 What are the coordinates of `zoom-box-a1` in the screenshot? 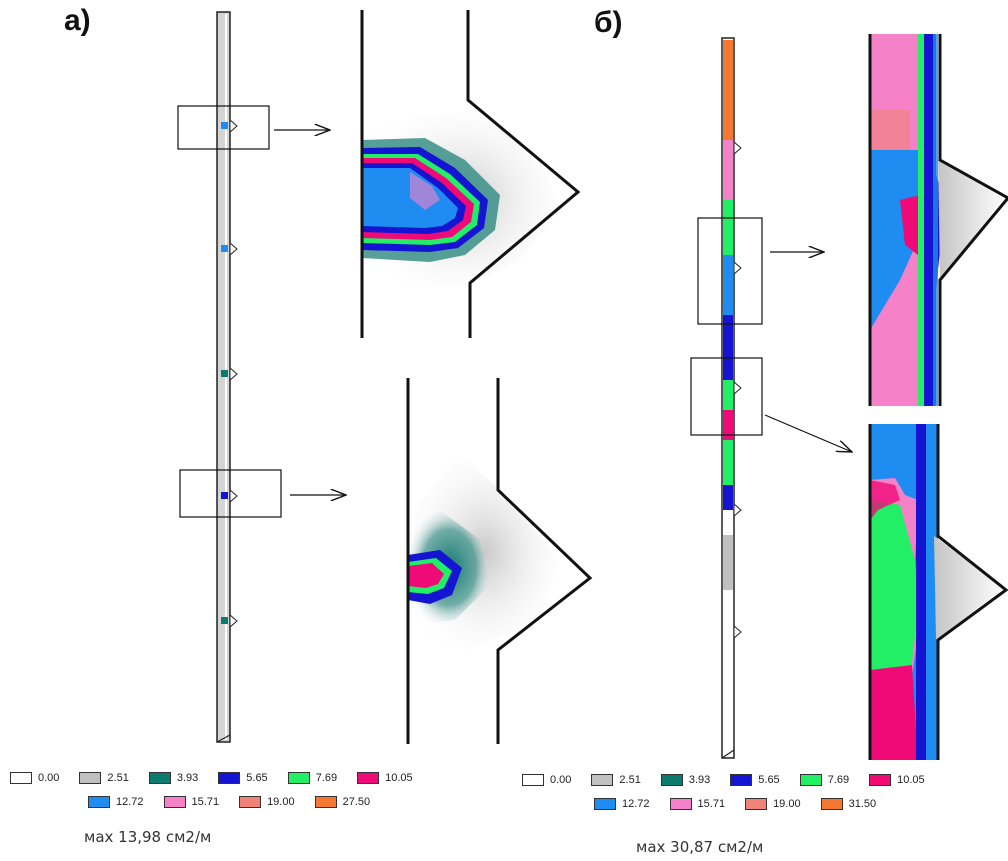 It's located at (223, 127).